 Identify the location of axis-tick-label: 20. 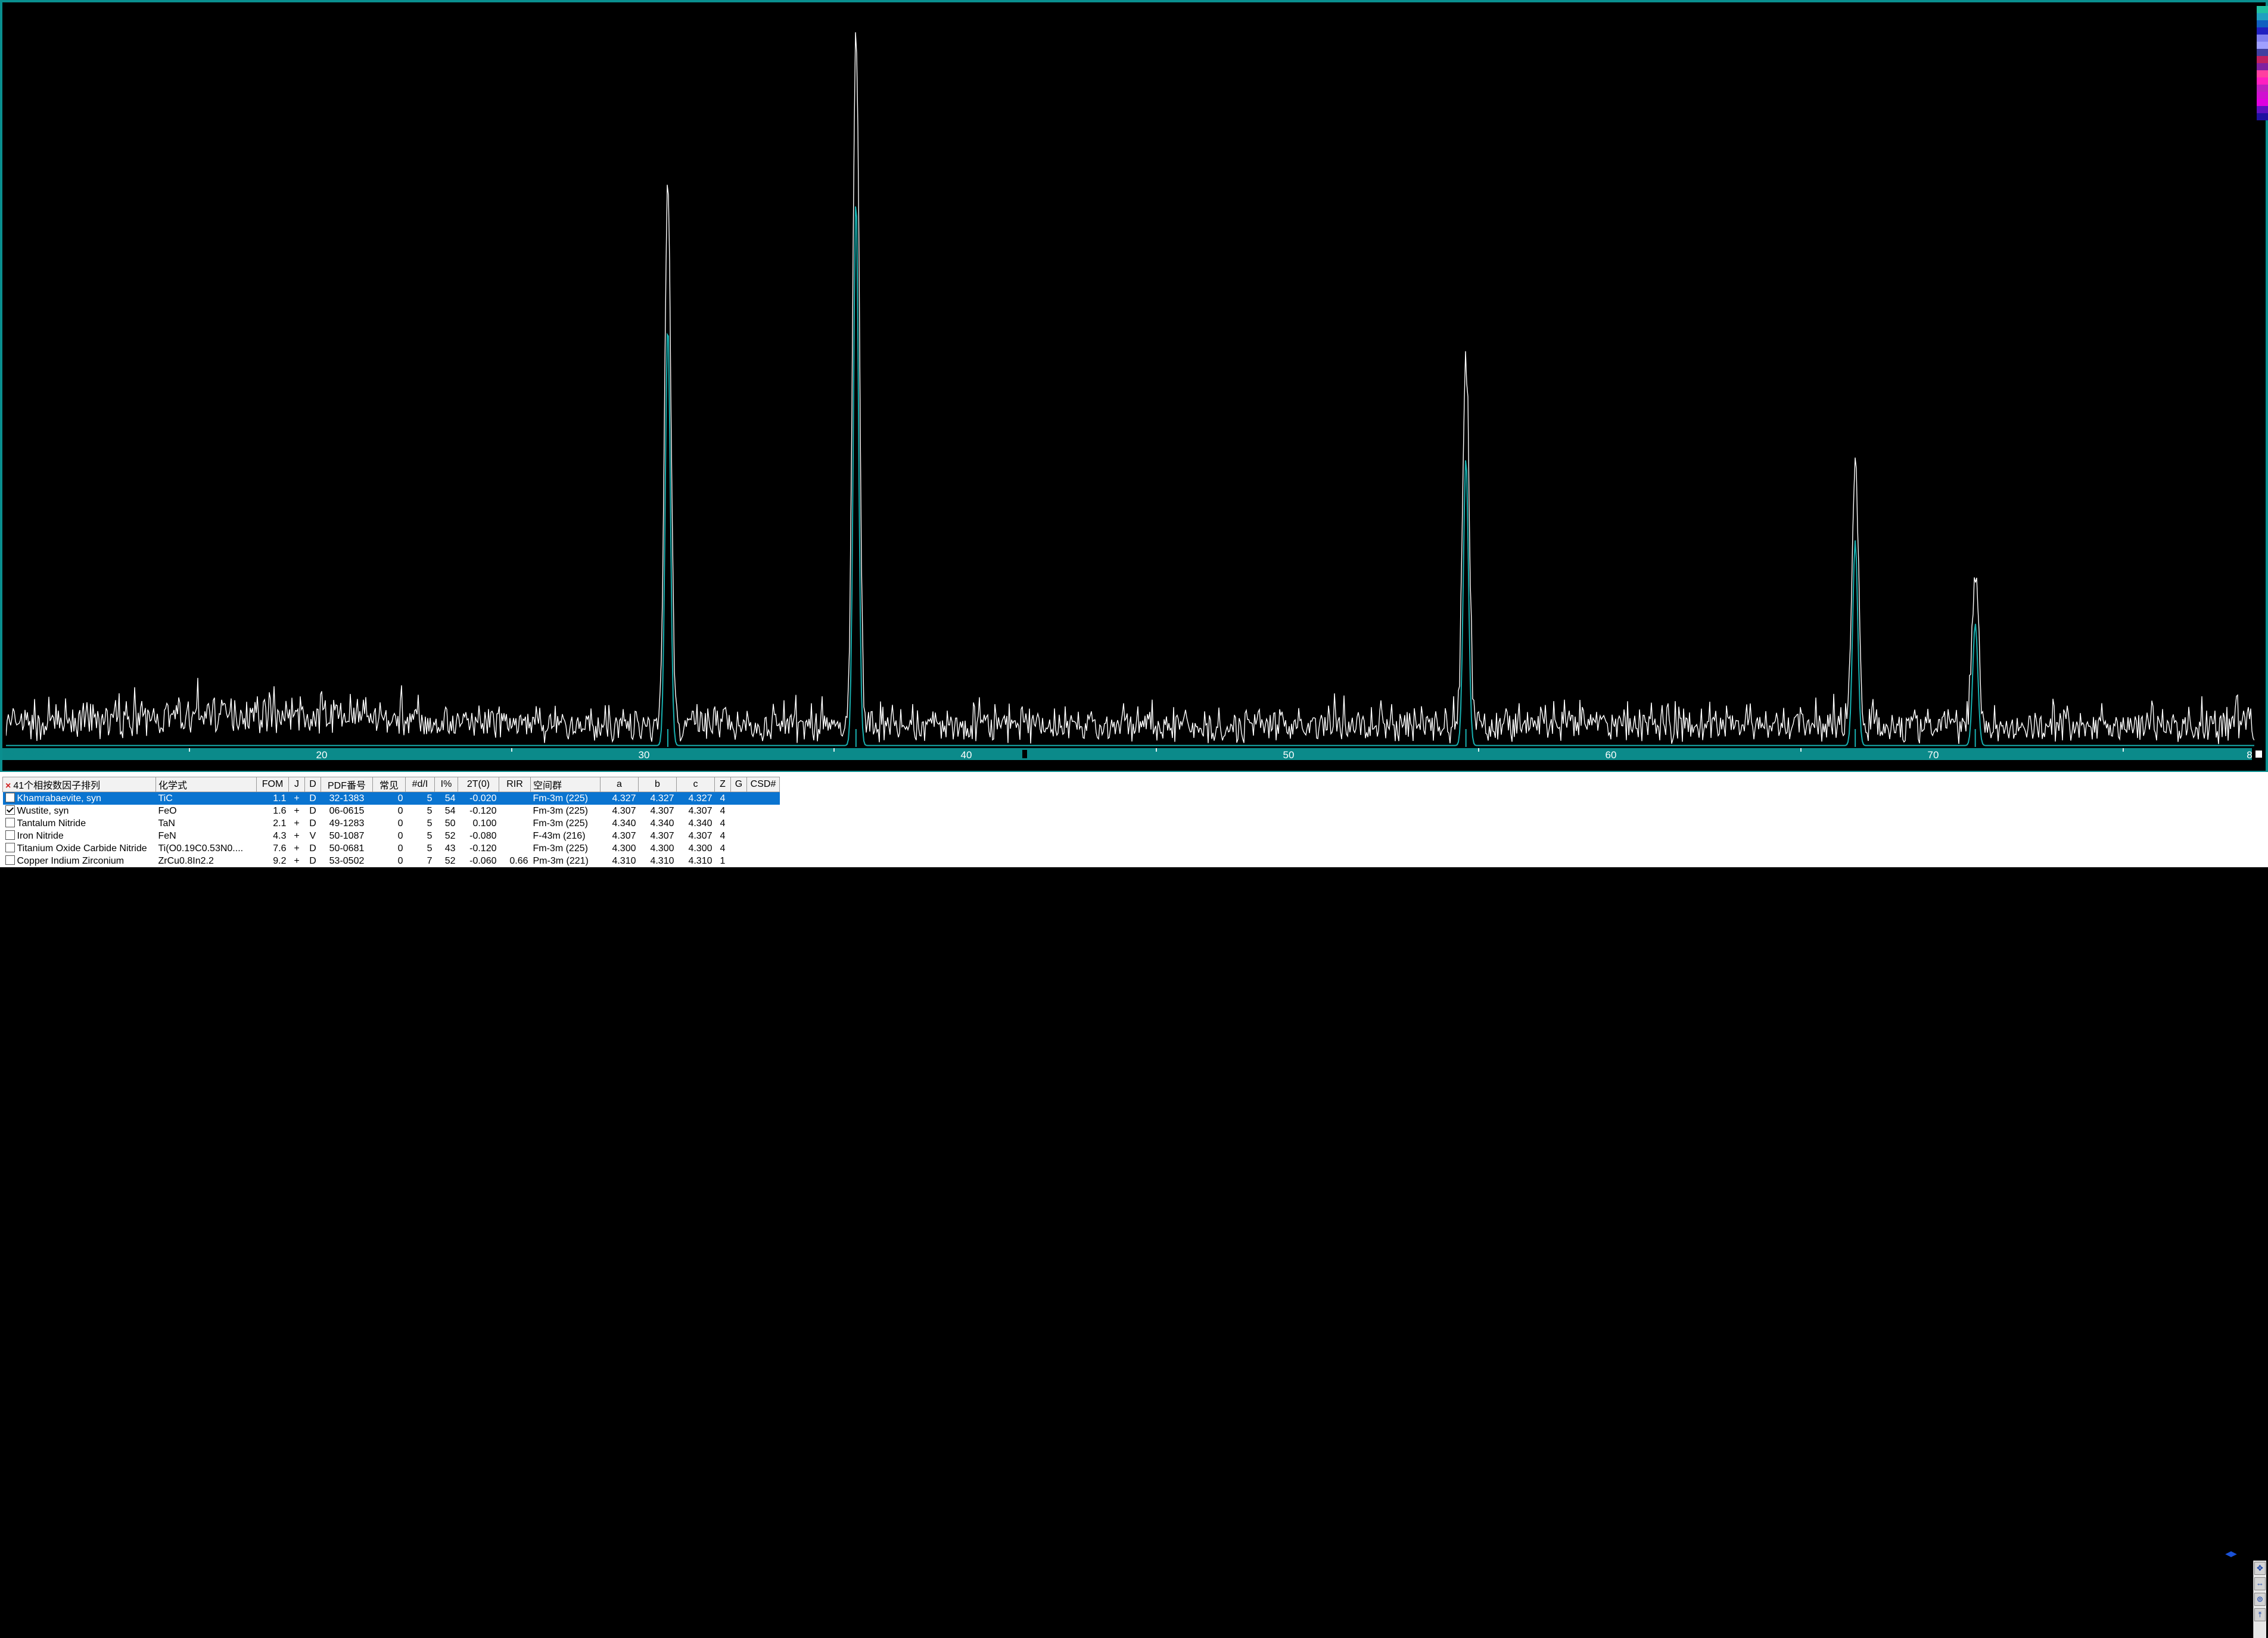
(322, 755).